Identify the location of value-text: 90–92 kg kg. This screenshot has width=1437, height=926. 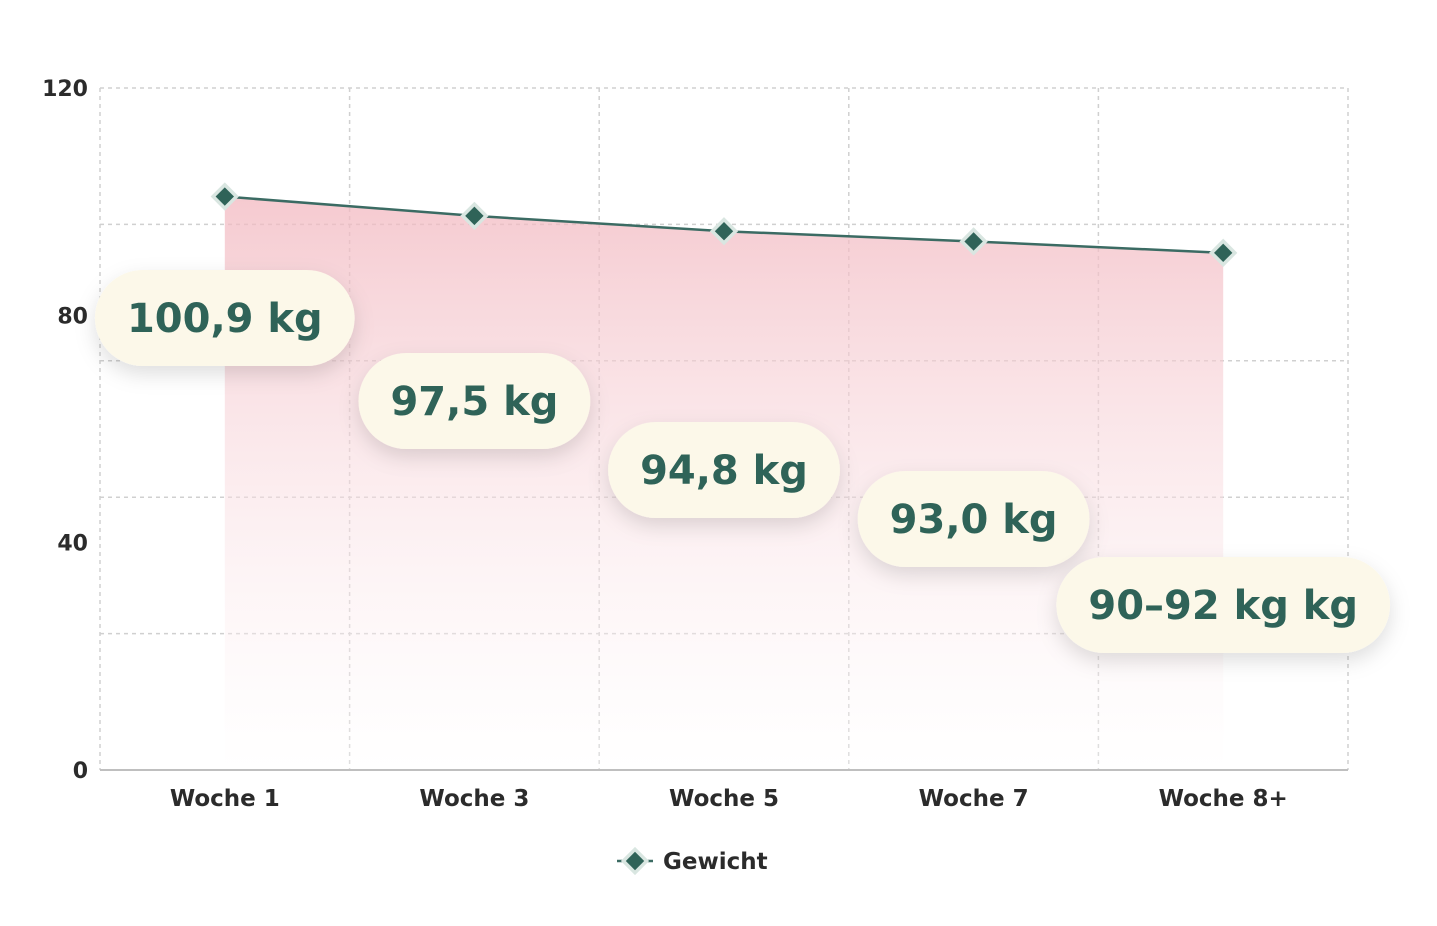
(1223, 606).